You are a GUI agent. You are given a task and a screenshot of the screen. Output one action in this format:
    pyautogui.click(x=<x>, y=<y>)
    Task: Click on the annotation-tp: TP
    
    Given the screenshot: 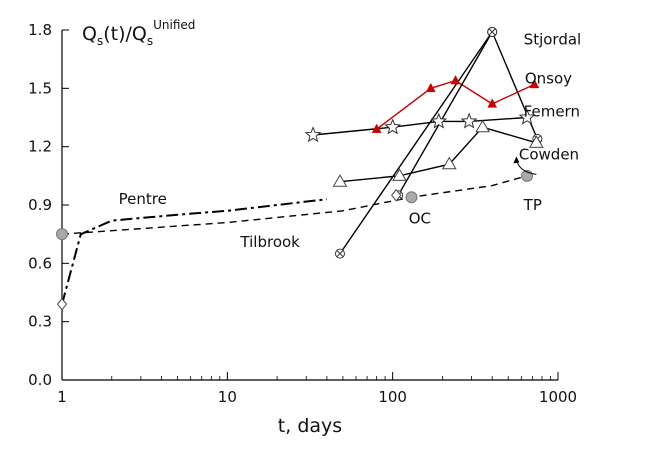 What is the action you would take?
    pyautogui.click(x=532, y=205)
    